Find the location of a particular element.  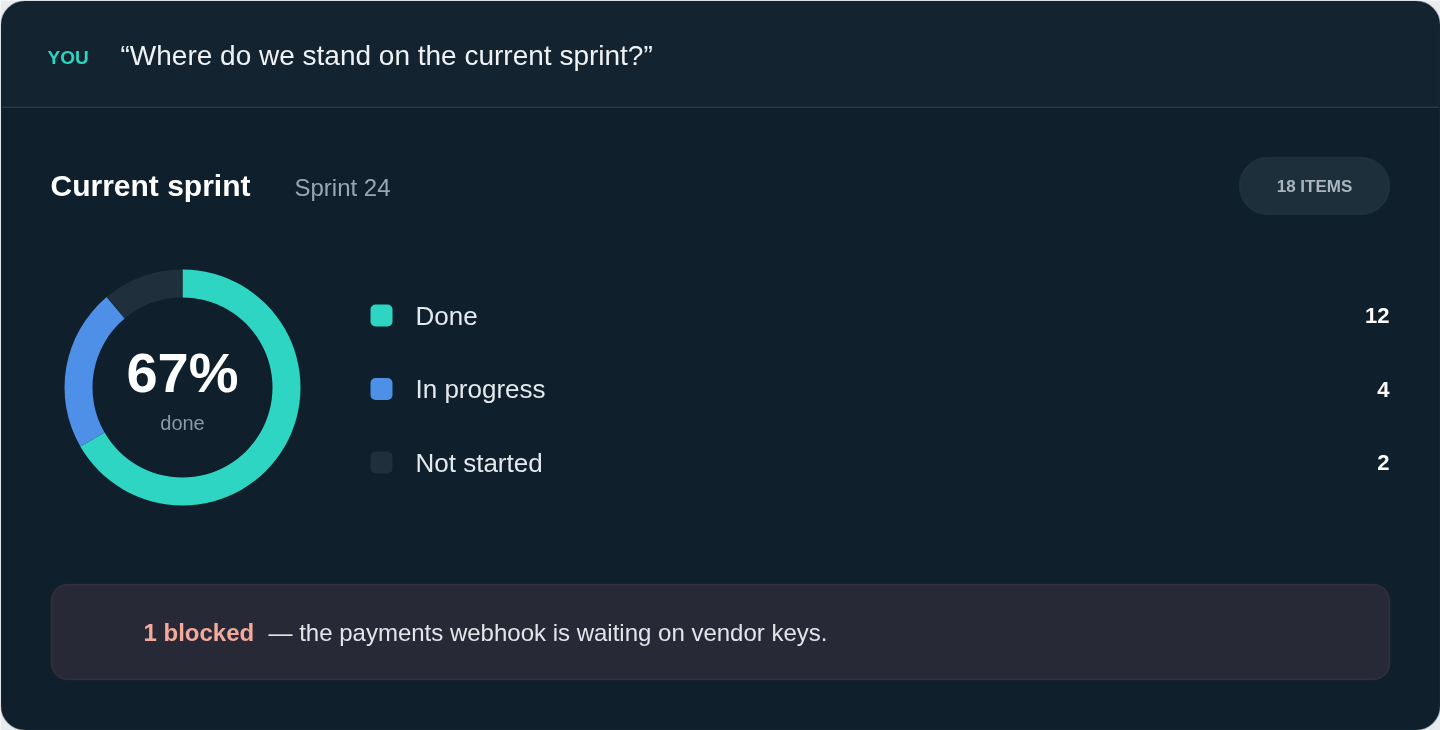

text: 1 blocked is located at coordinates (199, 632).